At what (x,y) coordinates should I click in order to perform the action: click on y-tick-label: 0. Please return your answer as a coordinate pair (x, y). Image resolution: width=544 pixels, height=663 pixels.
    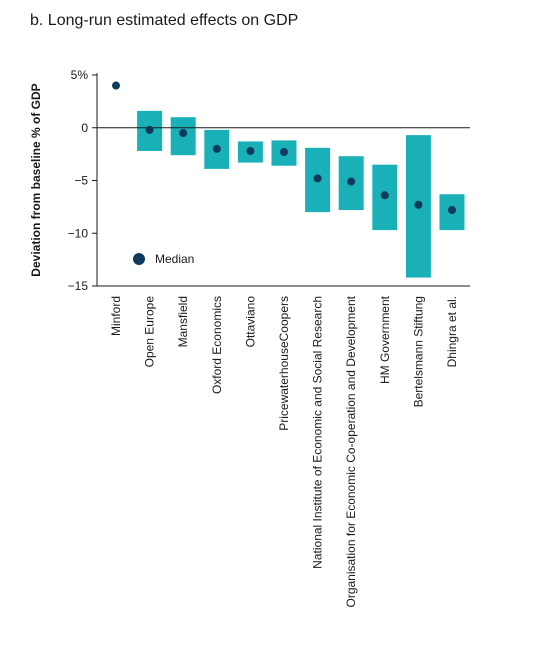
    Looking at the image, I should click on (84, 128).